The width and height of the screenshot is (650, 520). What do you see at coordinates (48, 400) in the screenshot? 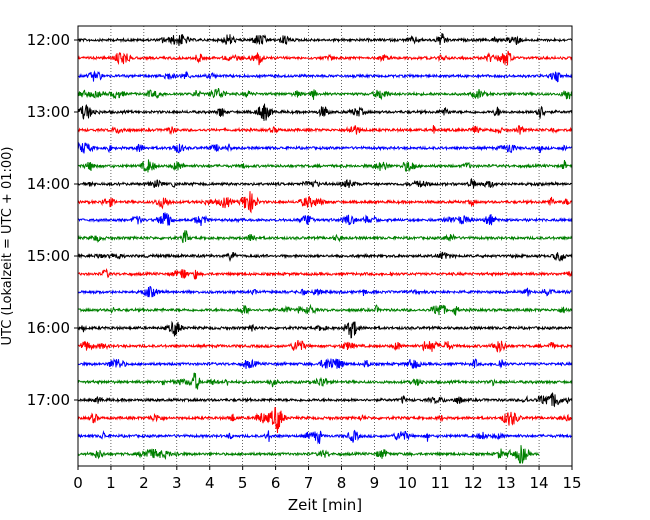
I see `y-tick-label: 17:00` at bounding box center [48, 400].